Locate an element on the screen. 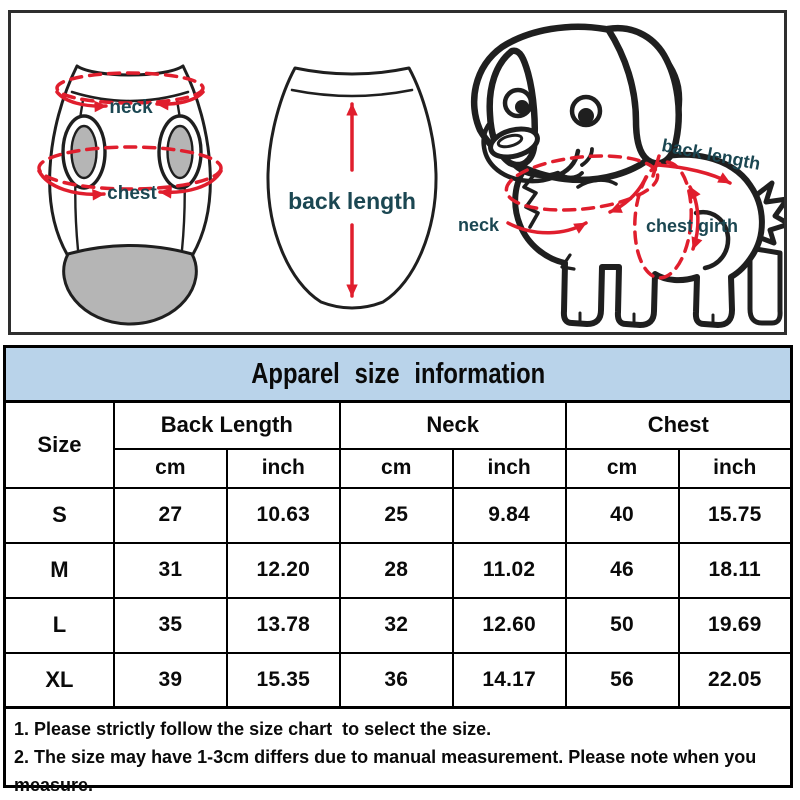 Image resolution: width=800 pixels, height=800 pixels. garment-back-diagram: back length is located at coordinates (352, 188).